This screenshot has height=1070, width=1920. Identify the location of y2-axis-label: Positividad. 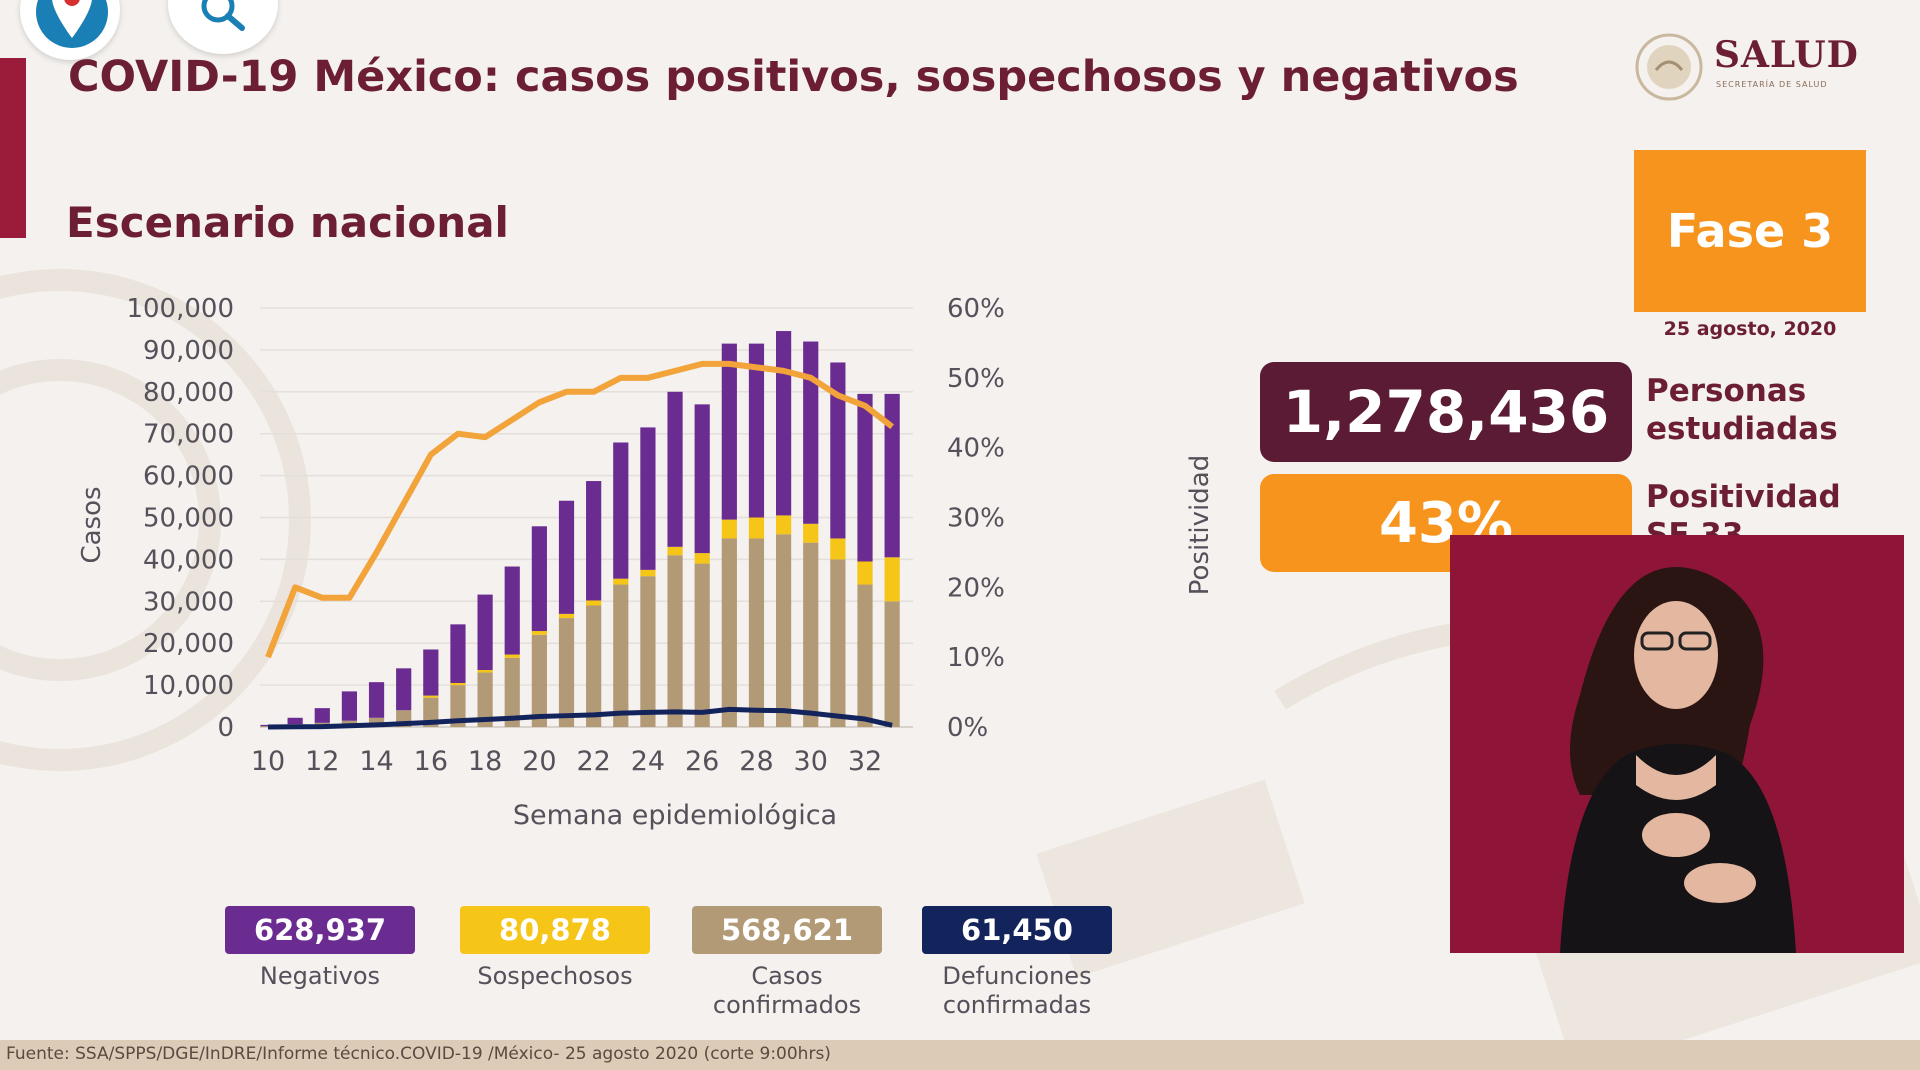
(1200, 525).